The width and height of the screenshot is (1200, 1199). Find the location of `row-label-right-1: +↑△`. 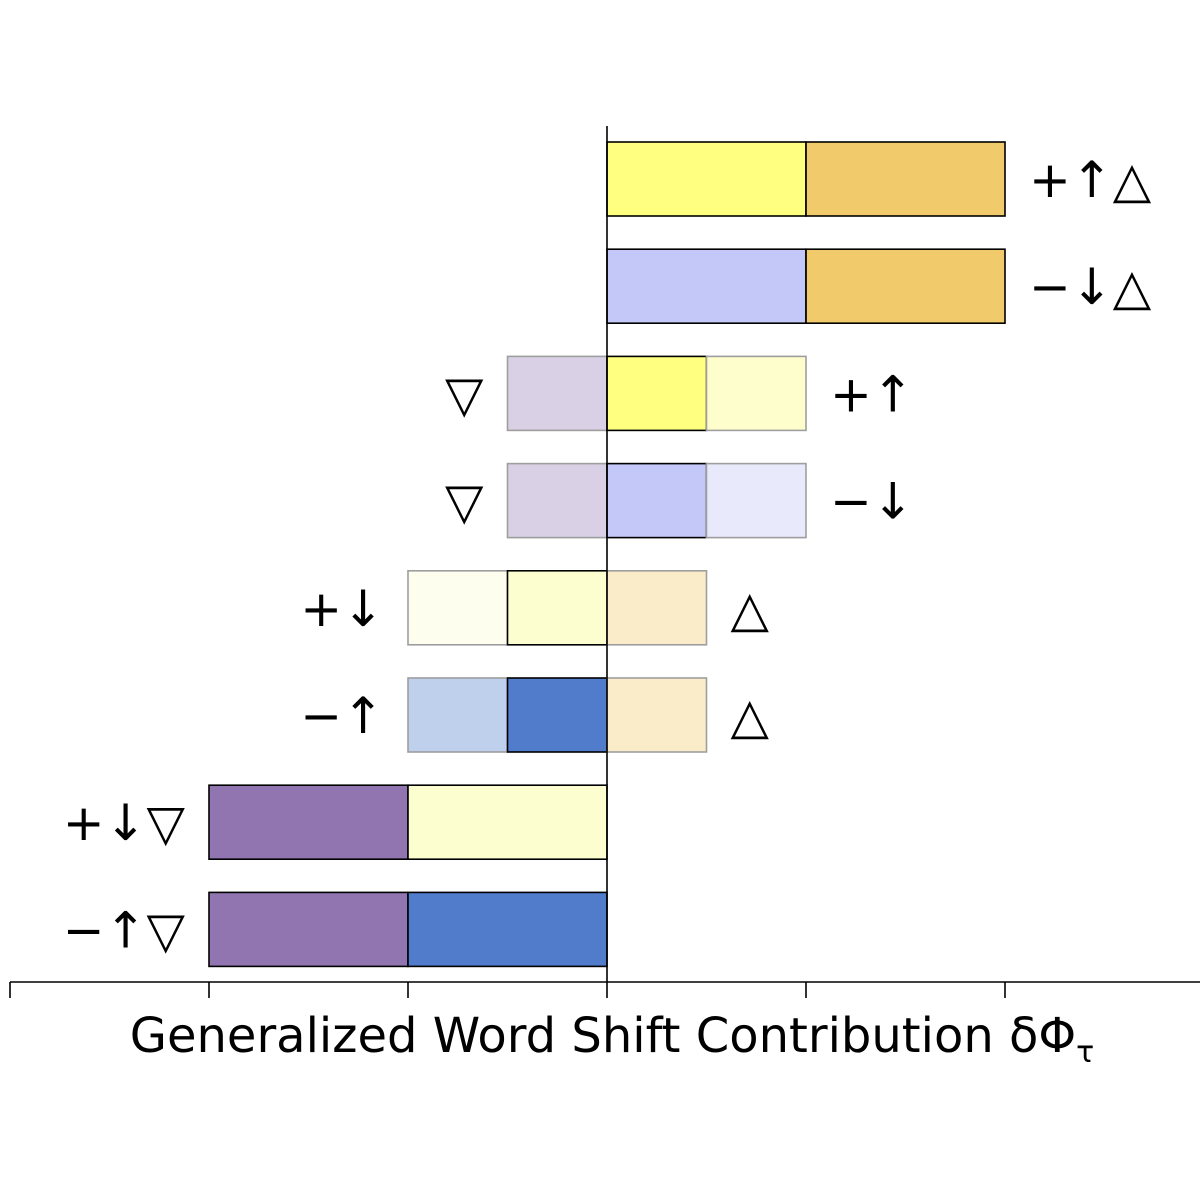

row-label-right-1: +↑△ is located at coordinates (1090, 180).